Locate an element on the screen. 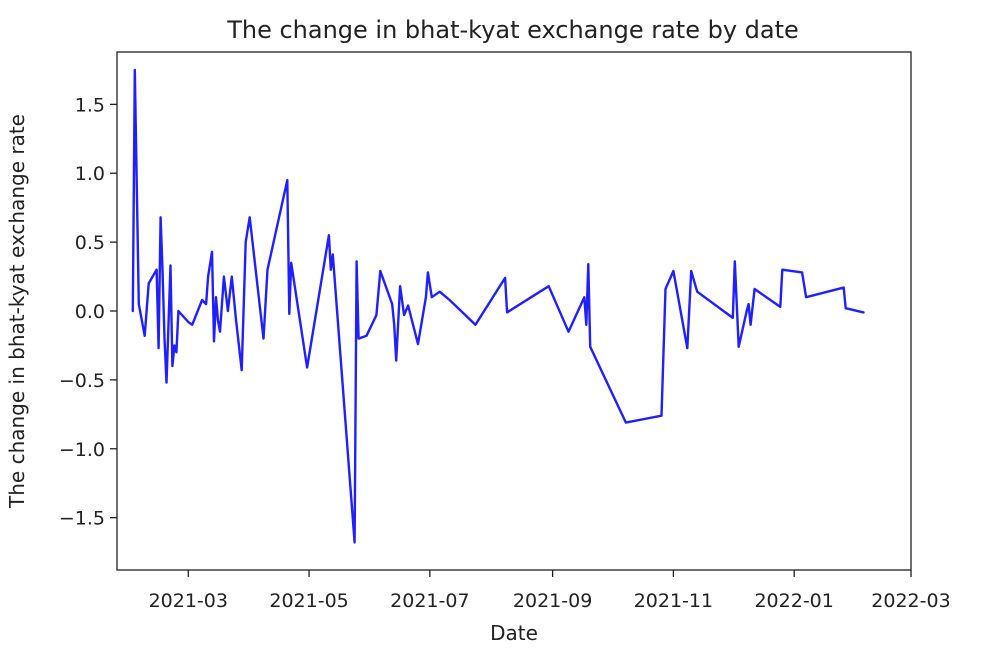 Image resolution: width=983 pixels, height=666 pixels. x-tick-label: 2021-03 is located at coordinates (188, 601).